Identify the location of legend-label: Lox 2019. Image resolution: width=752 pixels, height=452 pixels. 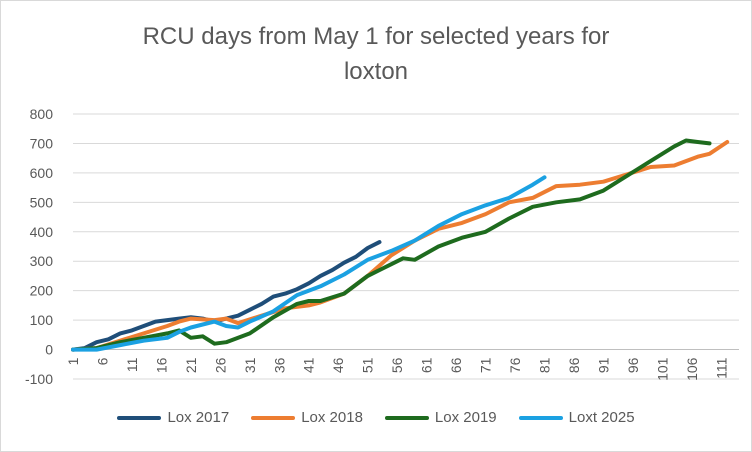
(465, 417).